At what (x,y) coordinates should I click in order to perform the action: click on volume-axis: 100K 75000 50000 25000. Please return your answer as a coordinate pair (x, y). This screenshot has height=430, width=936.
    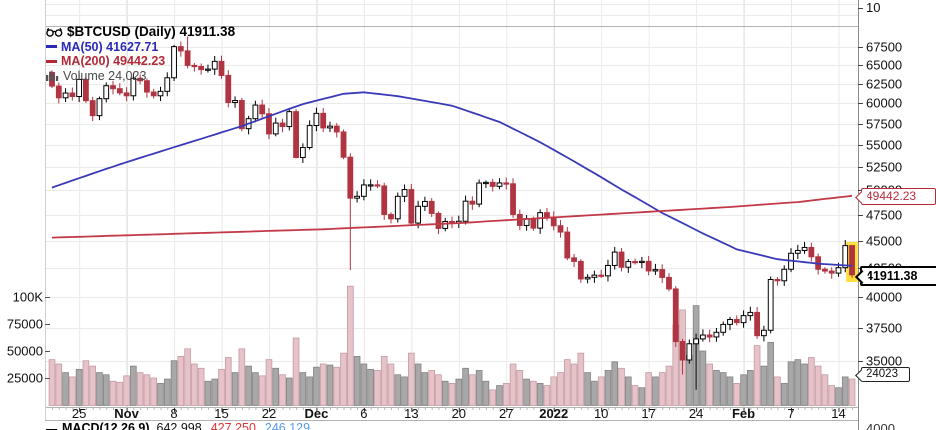
    Looking at the image, I should click on (28, 338).